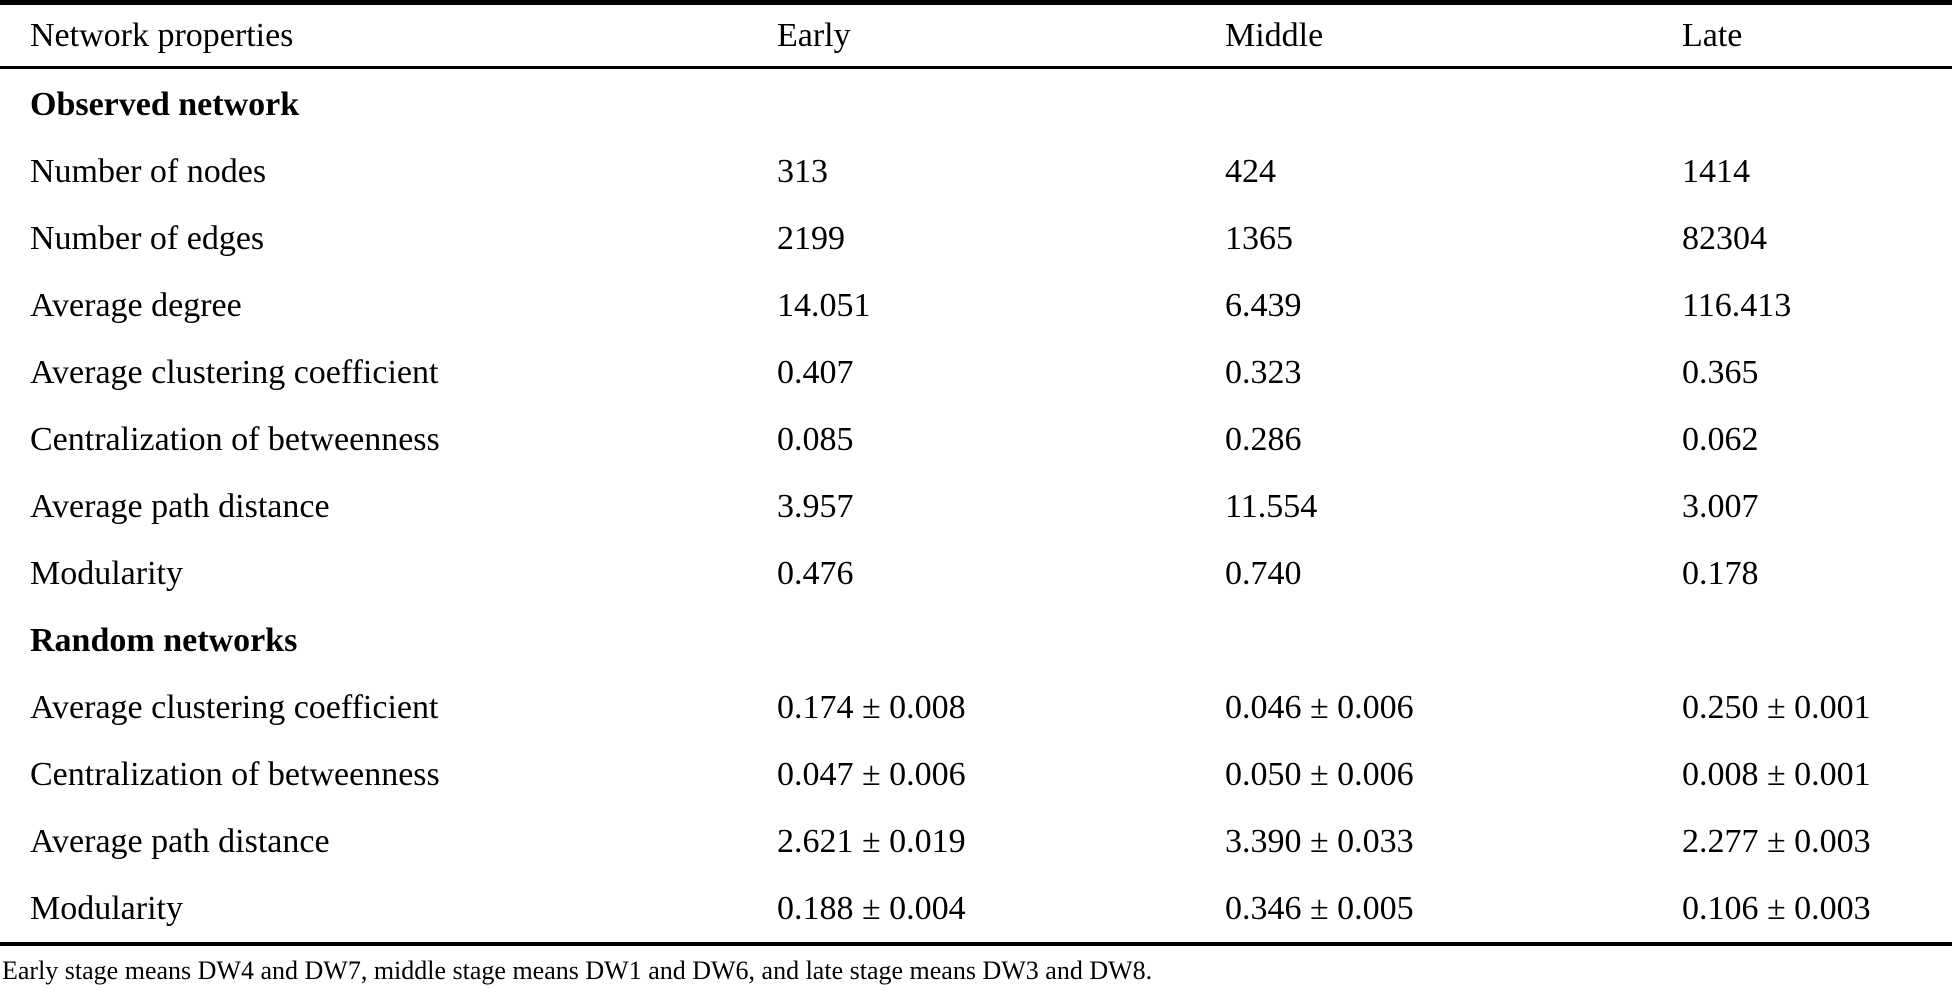 Image resolution: width=1952 pixels, height=988 pixels. I want to click on cell-early: 2.621 ± 0.019, so click(871, 841).